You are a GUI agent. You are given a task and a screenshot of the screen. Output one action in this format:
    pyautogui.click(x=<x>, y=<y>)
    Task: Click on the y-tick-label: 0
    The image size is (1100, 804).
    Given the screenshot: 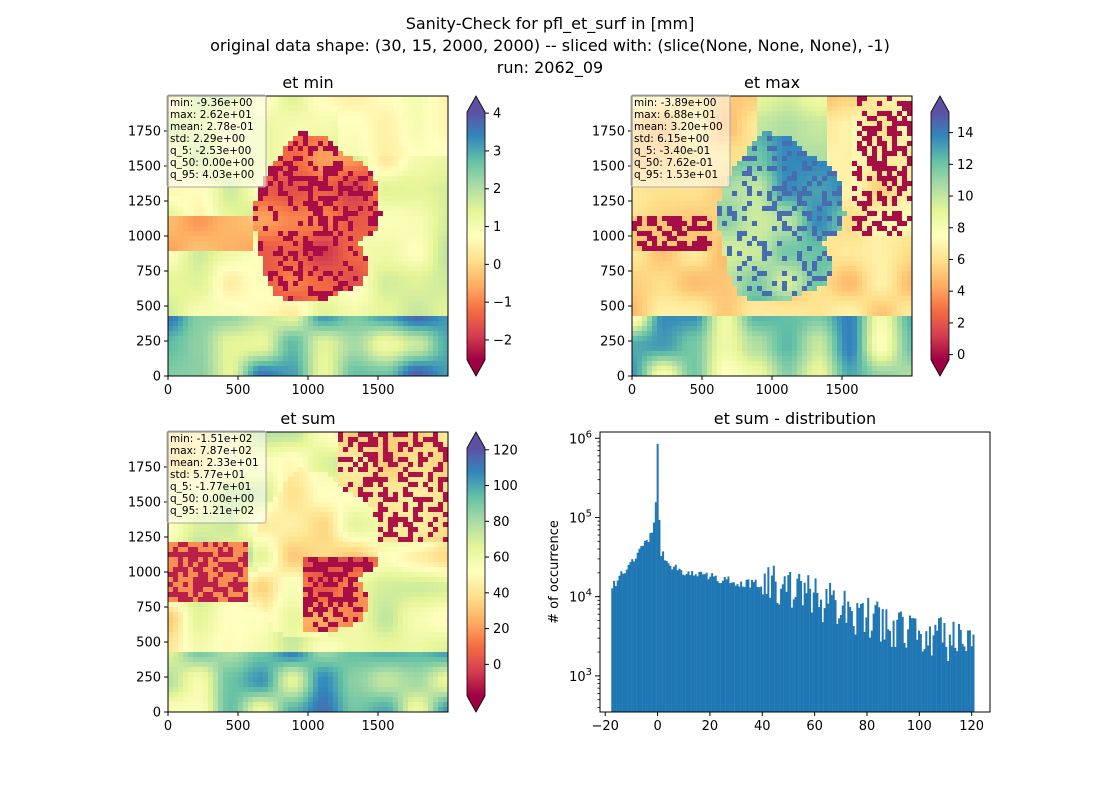 What is the action you would take?
    pyautogui.click(x=621, y=377)
    